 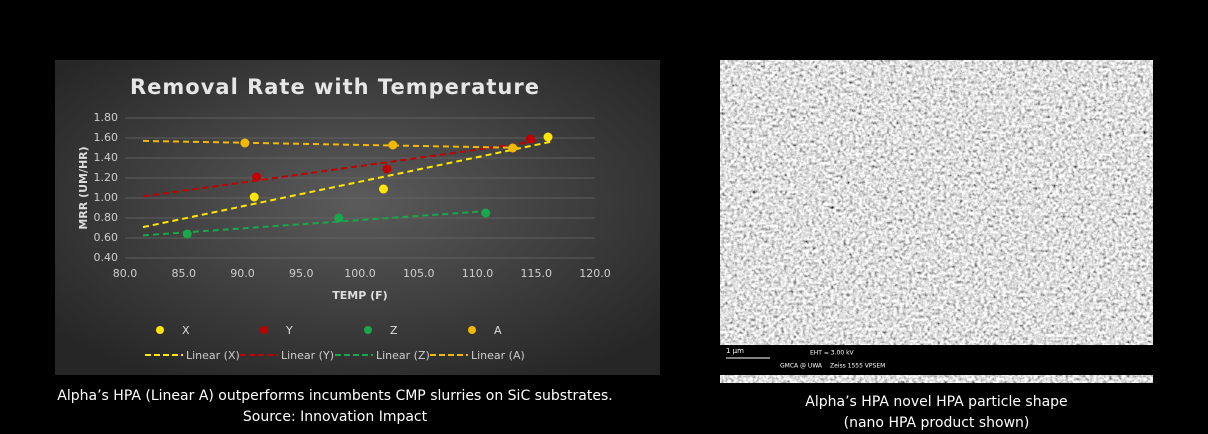 I want to click on legend-trend-label: Linear (Z), so click(x=403, y=355).